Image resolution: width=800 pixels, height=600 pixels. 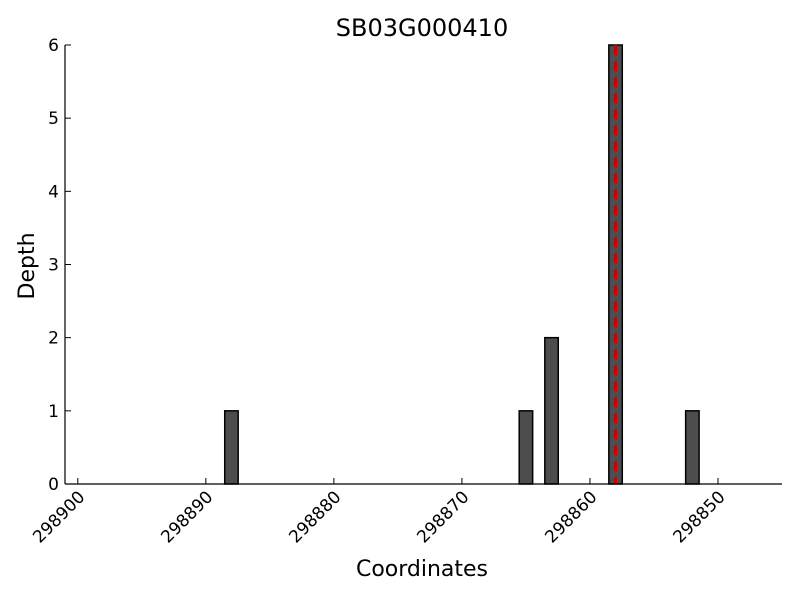 I want to click on x-axis: 298900 298890 298880 298870 298860 298850, so click(x=379, y=512).